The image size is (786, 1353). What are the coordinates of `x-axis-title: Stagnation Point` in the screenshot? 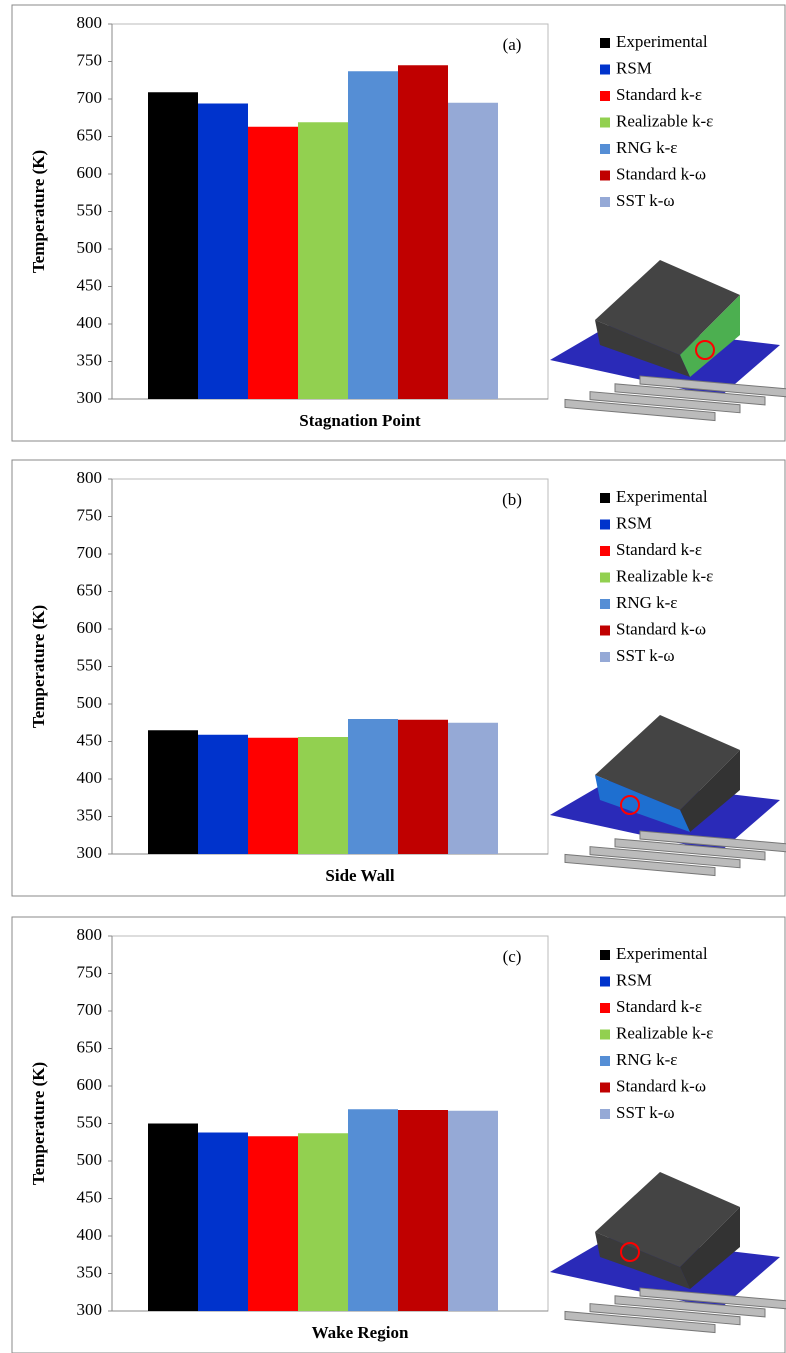 It's located at (360, 420).